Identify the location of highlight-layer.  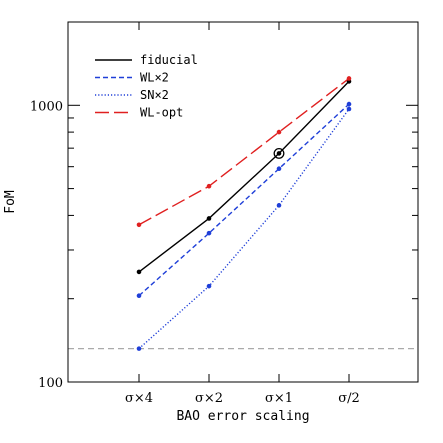
(279, 153).